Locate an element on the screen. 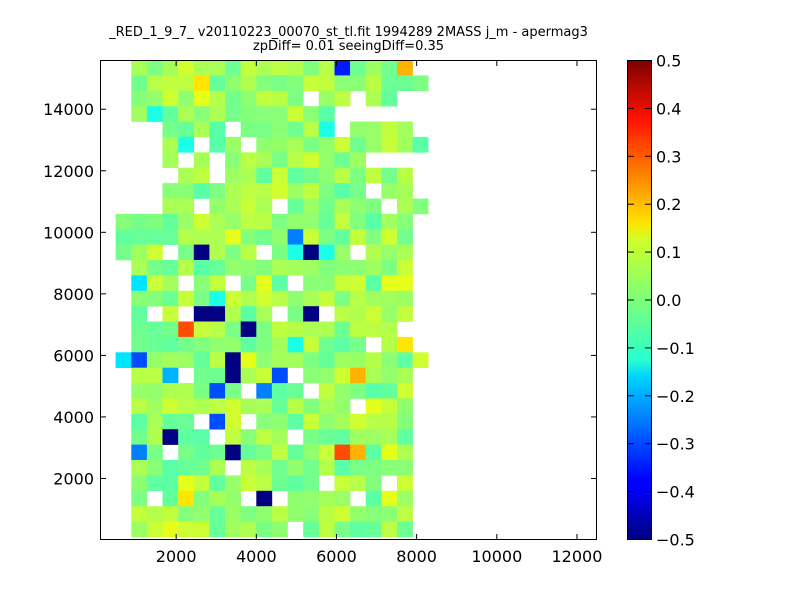  y-tick-label: 4000 is located at coordinates (73, 417).